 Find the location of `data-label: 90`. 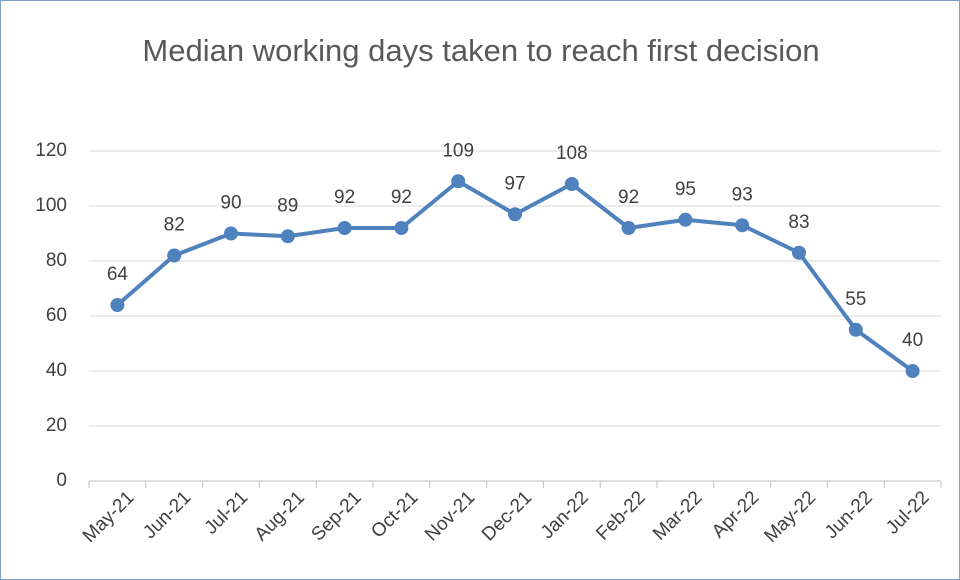

data-label: 90 is located at coordinates (230, 203).